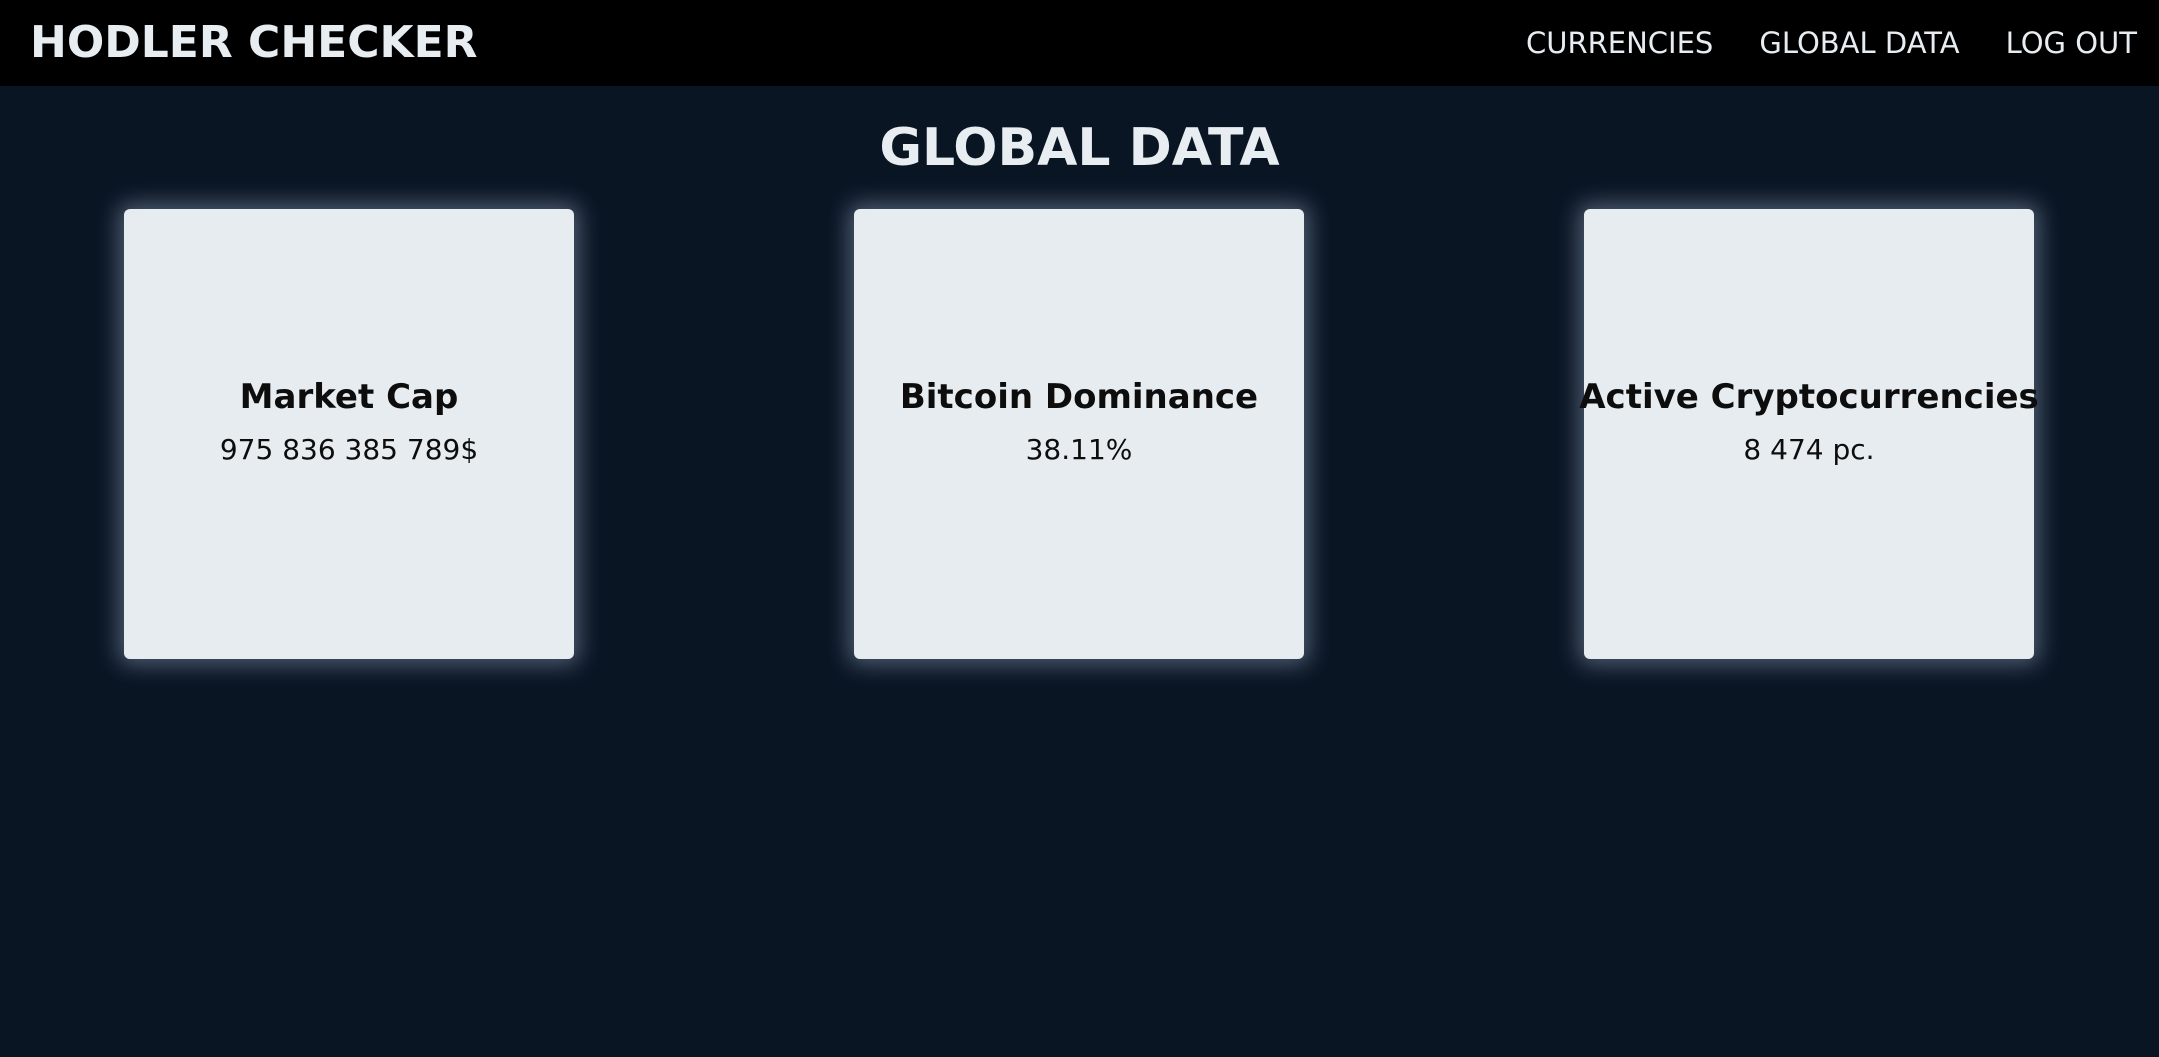 The width and height of the screenshot is (2159, 1057). I want to click on nav-link-log-out: LOG OUT, so click(2071, 43).